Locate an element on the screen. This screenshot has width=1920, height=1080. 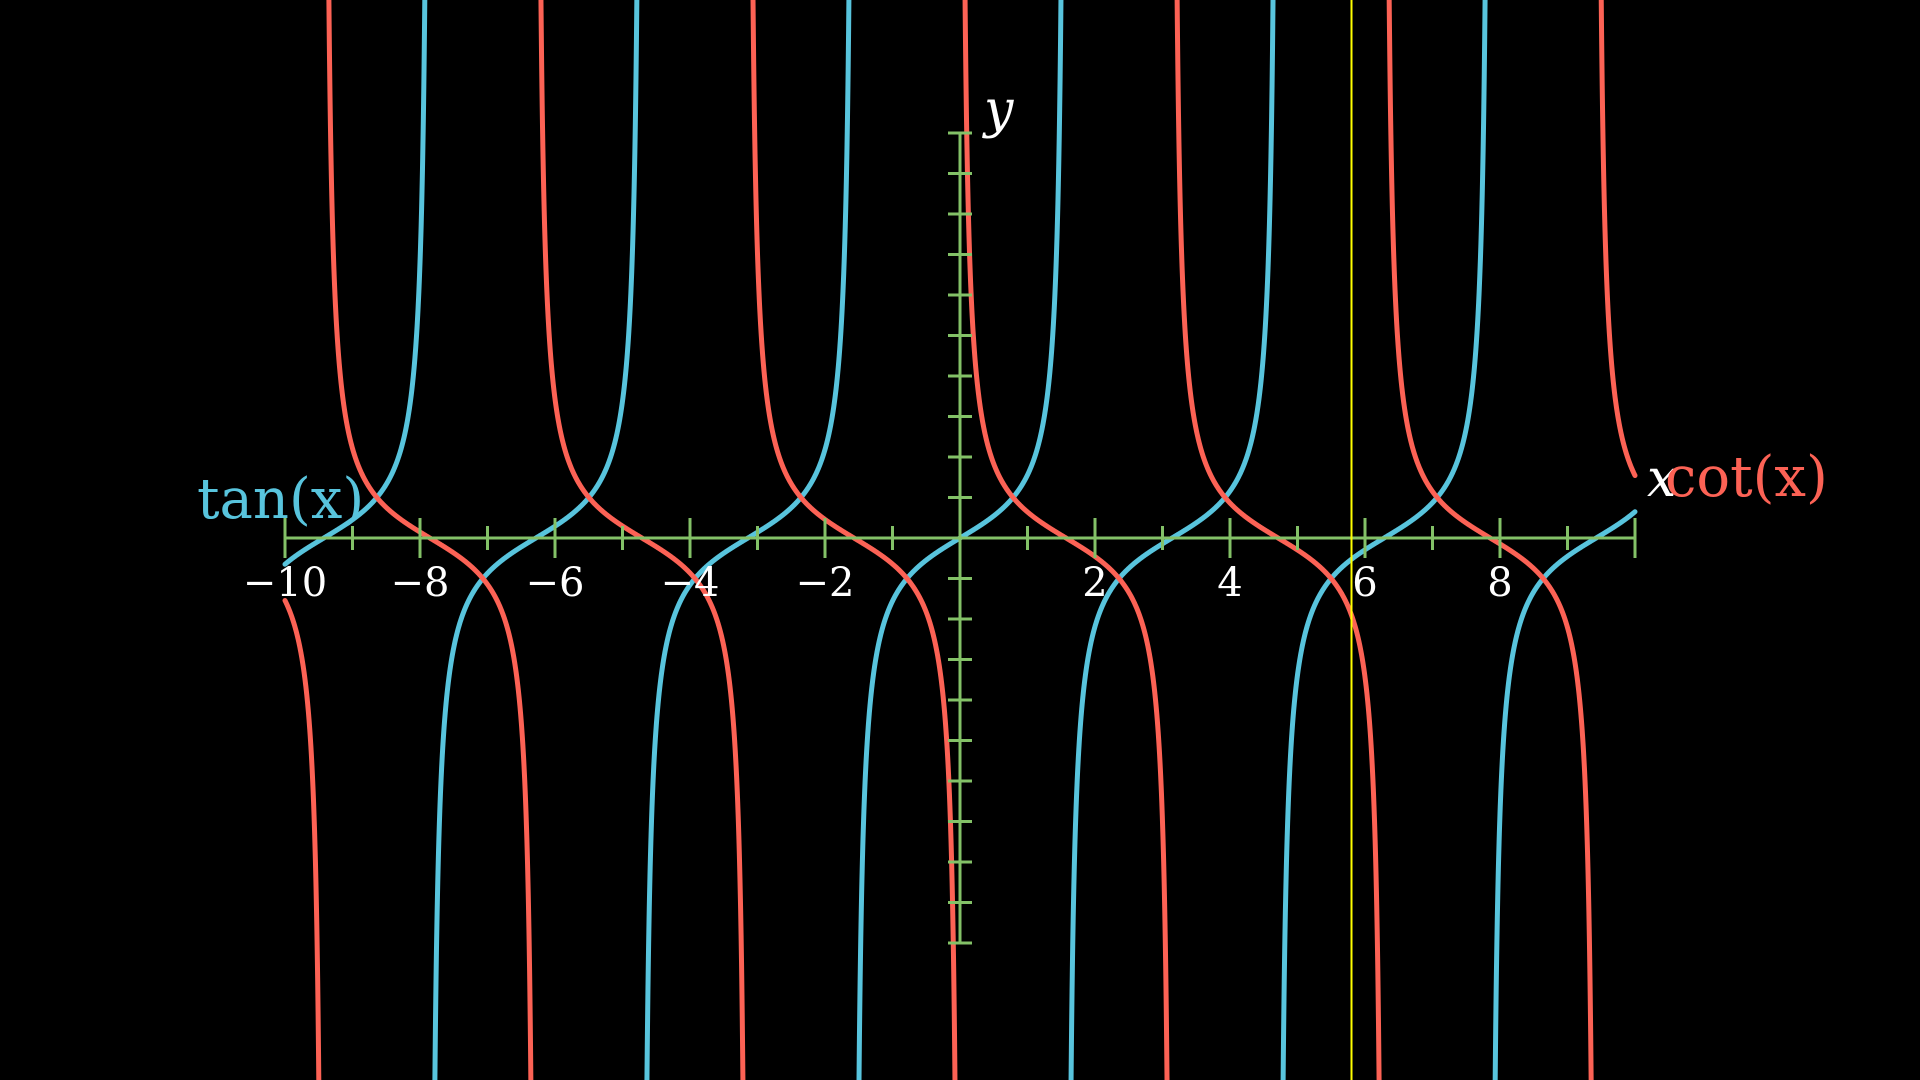
x-tick-label: −6 is located at coordinates (555, 583).